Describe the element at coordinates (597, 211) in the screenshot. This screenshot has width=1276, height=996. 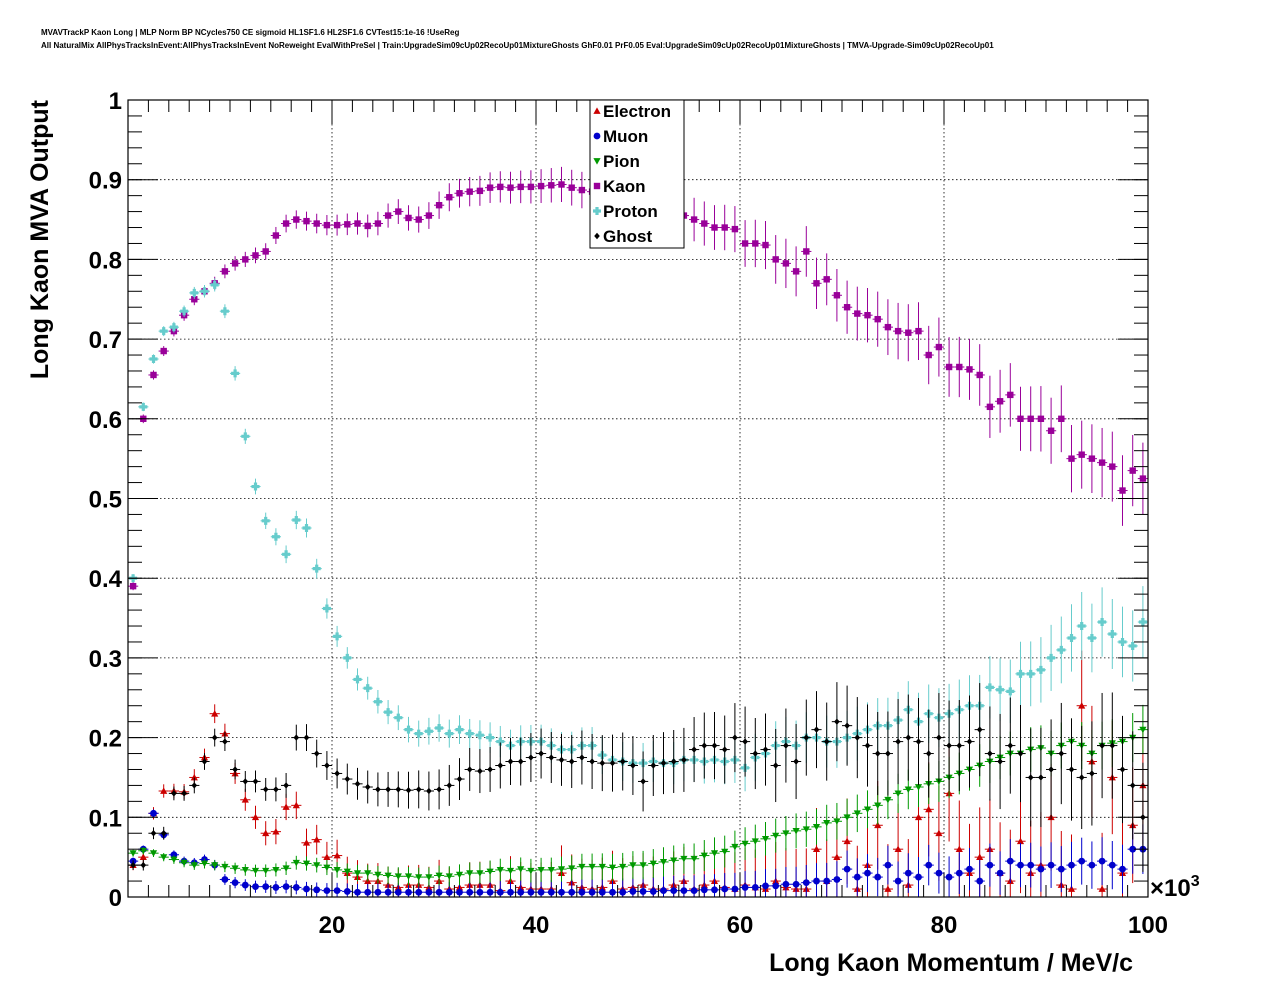
I see `legend-marker-proton` at that location.